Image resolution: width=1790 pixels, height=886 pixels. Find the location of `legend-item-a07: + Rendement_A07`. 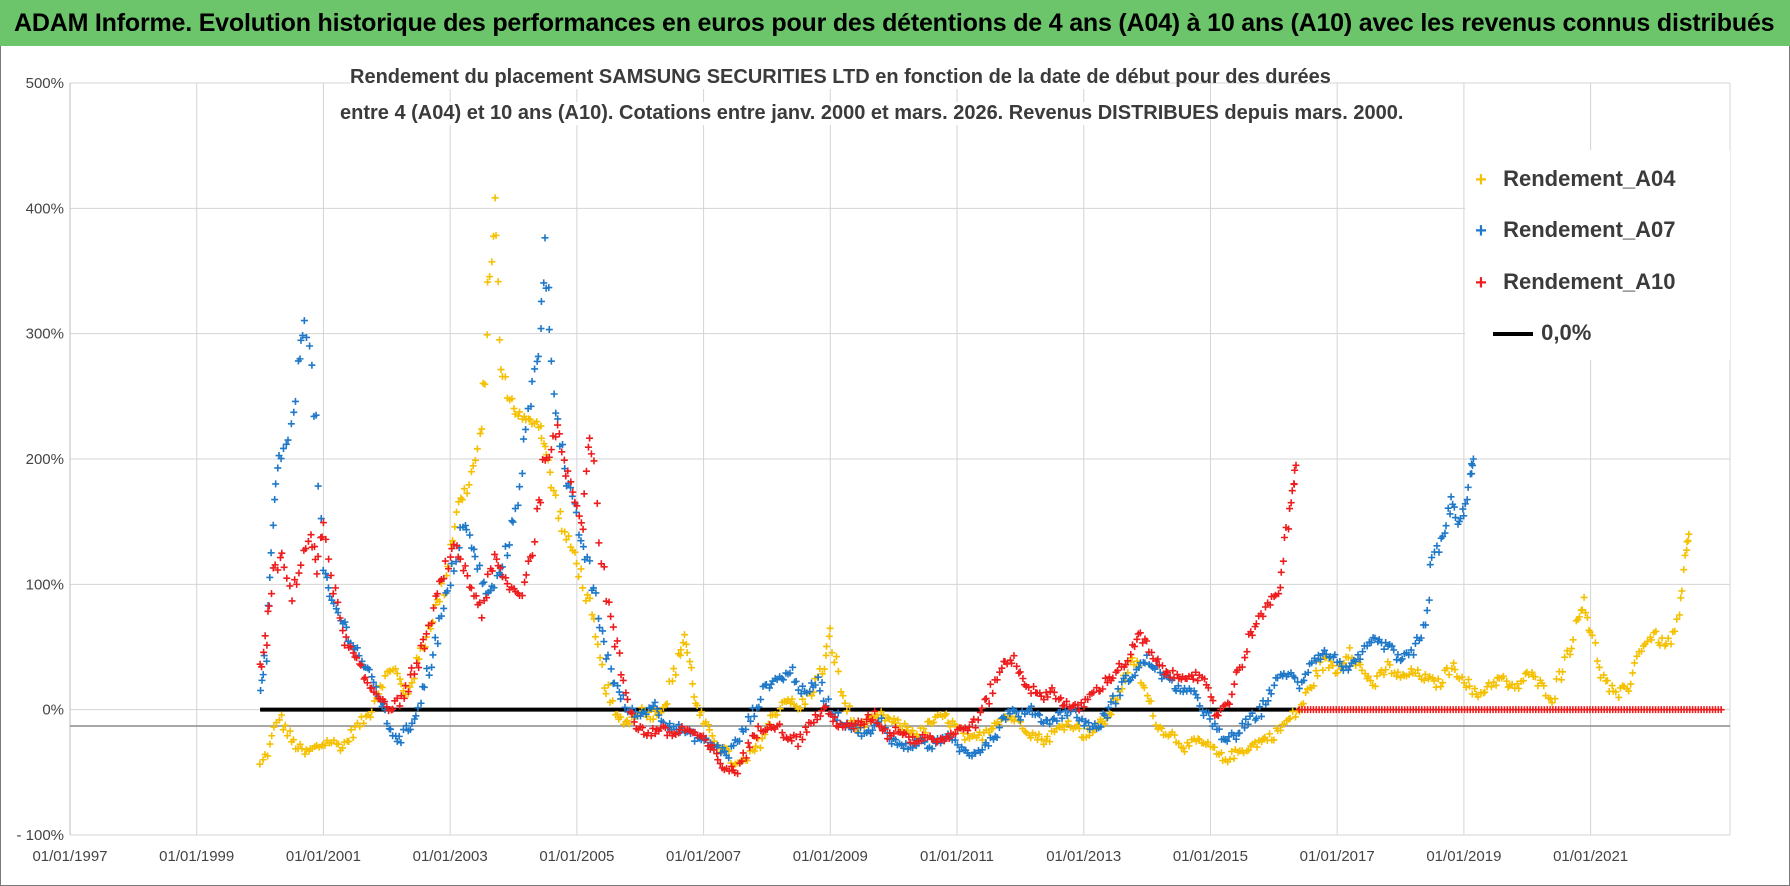

legend-item-a07: + Rendement_A07 is located at coordinates (1570, 230).